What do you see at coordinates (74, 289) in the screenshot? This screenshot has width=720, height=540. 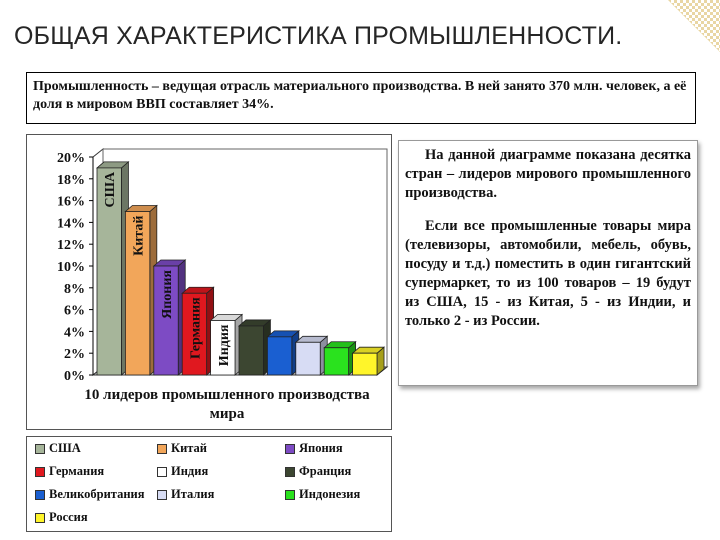 I see `y-axis-tick-label: 8%` at bounding box center [74, 289].